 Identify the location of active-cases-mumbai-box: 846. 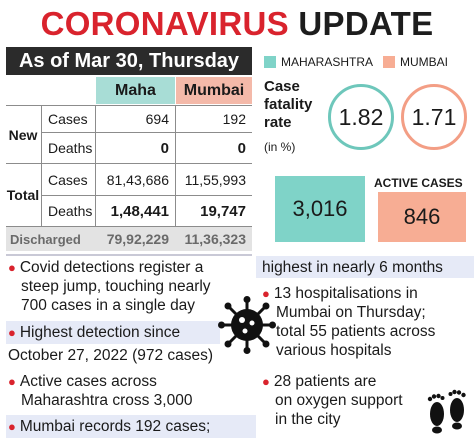
(422, 217).